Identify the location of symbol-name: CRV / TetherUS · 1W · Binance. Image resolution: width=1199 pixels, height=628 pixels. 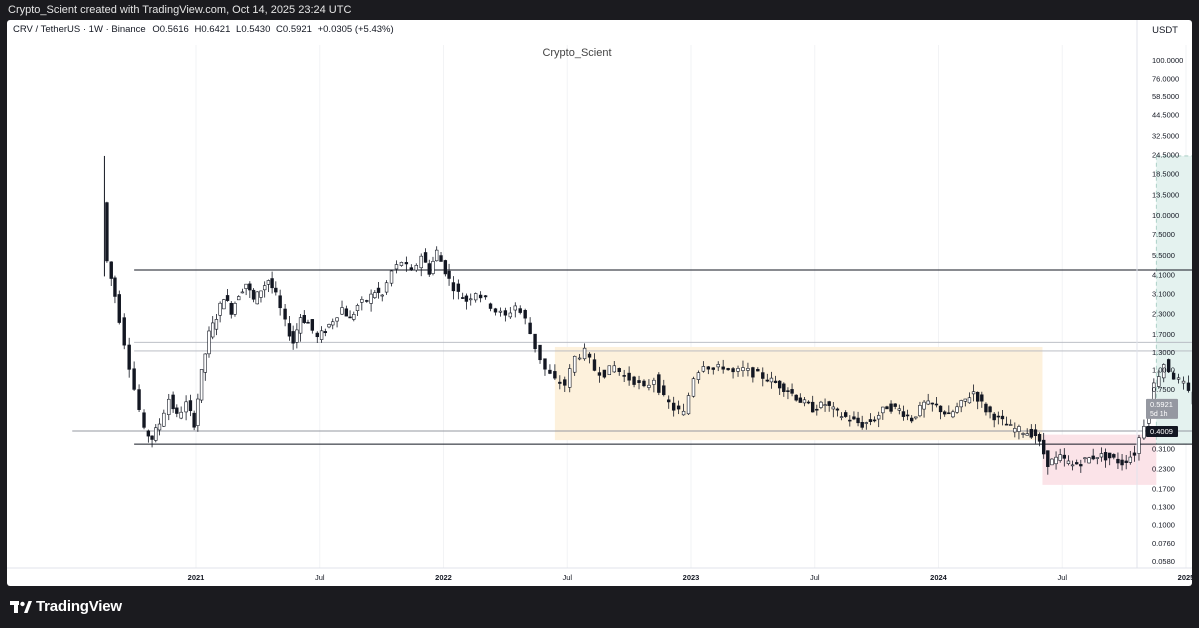
(79, 29).